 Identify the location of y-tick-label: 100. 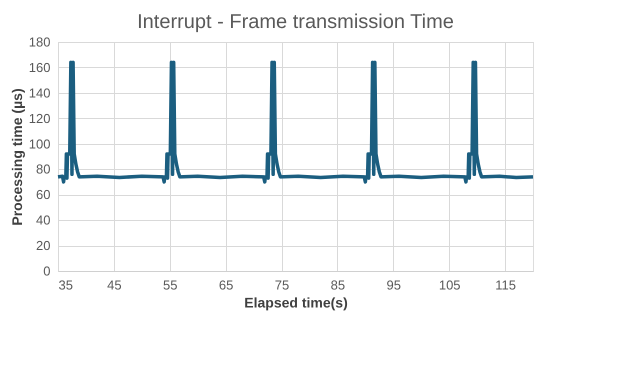
(39, 144).